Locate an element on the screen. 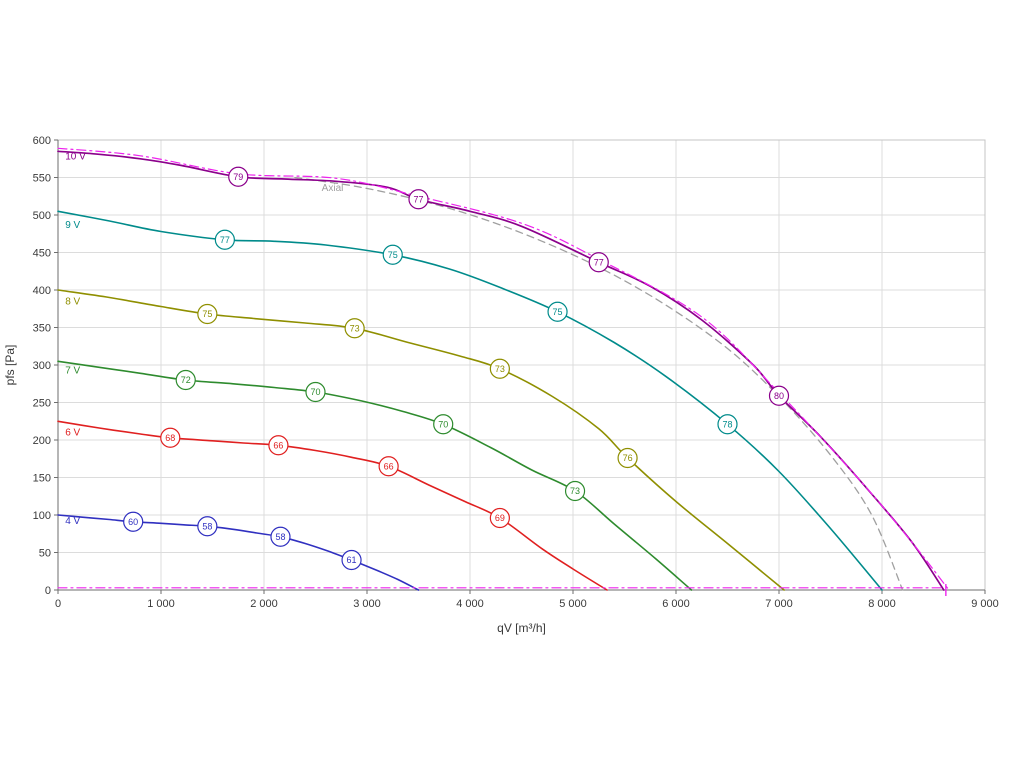 The height and width of the screenshot is (768, 1024). efficiency-badge-value: 61 is located at coordinates (352, 560).